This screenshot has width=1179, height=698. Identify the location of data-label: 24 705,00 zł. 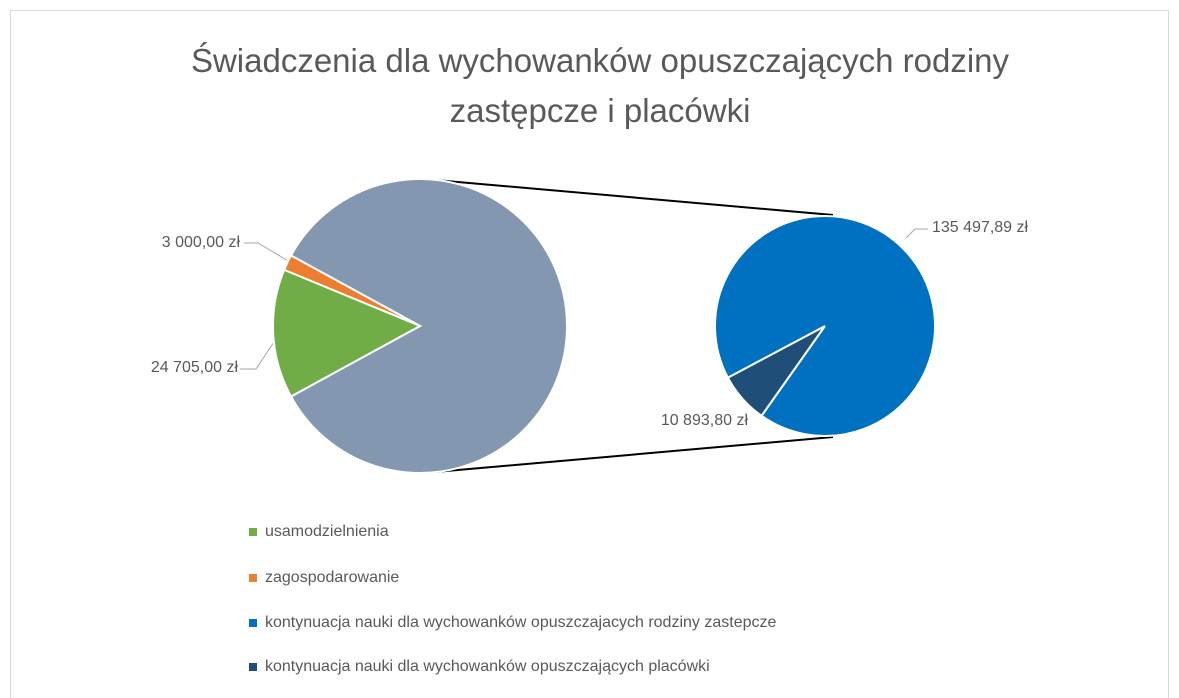
(195, 367).